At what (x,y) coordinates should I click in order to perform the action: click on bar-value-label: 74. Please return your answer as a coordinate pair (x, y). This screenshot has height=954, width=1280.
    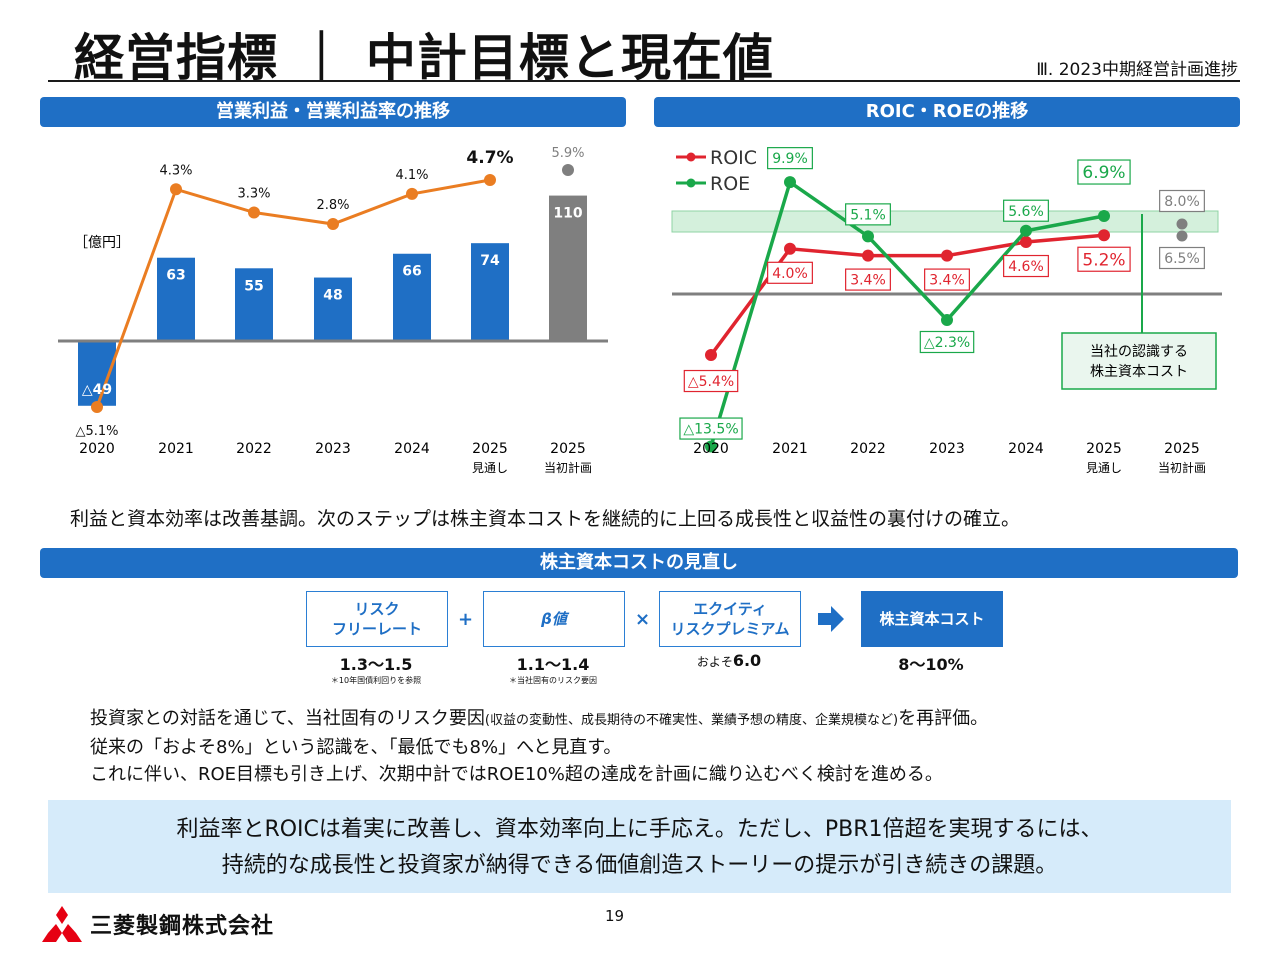
    Looking at the image, I should click on (490, 261).